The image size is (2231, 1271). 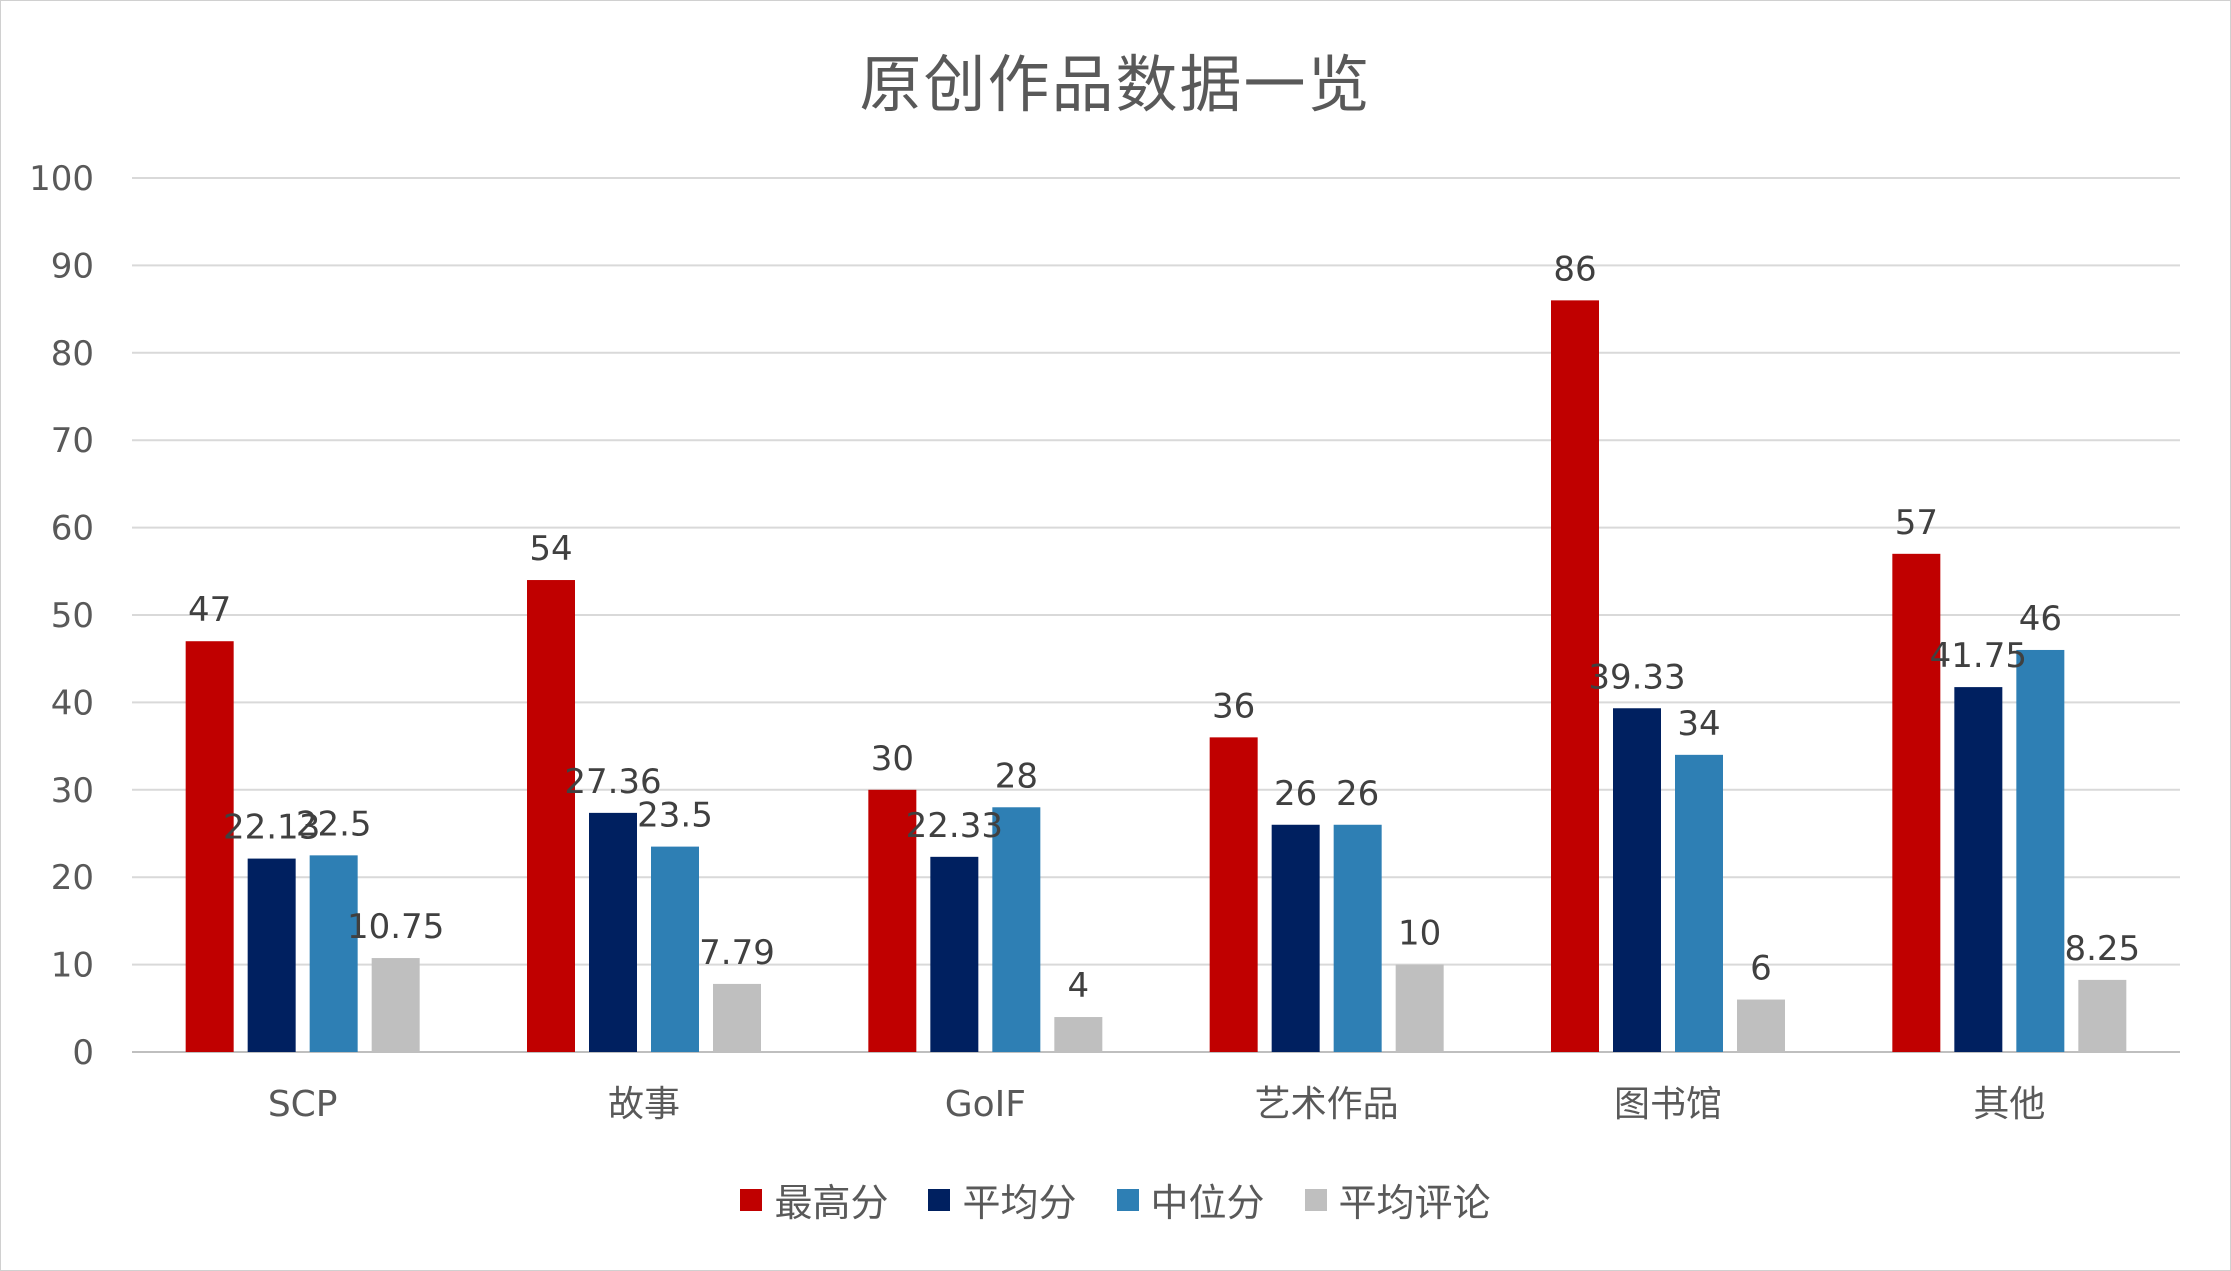 What do you see at coordinates (395, 927) in the screenshot?
I see `data-label: 10.75` at bounding box center [395, 927].